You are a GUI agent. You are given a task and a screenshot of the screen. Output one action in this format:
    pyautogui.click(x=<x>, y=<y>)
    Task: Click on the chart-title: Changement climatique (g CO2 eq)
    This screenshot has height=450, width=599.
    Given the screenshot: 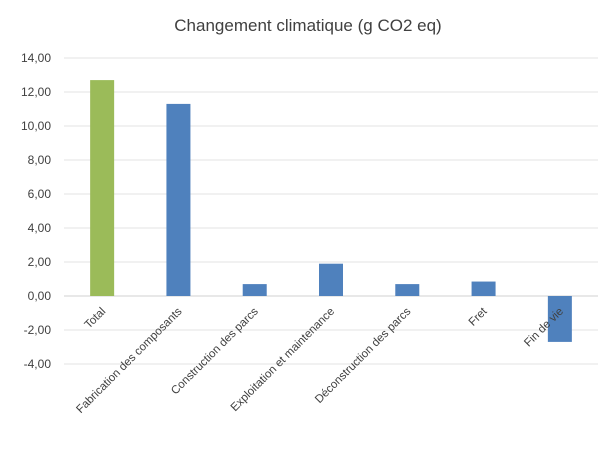 What is the action you would take?
    pyautogui.click(x=307, y=25)
    